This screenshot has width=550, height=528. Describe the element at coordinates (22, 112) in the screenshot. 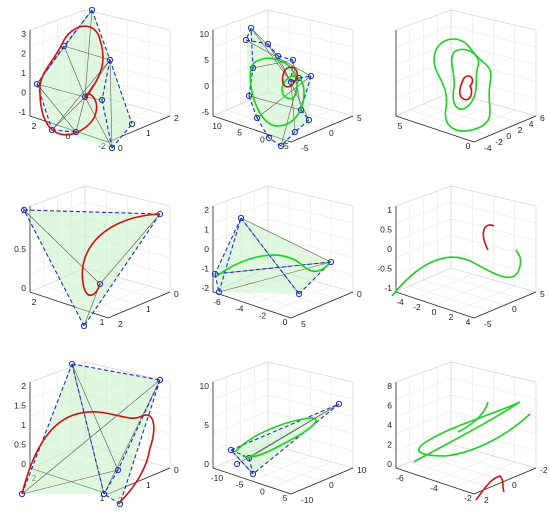

I see `z-tick-label: -1` at that location.